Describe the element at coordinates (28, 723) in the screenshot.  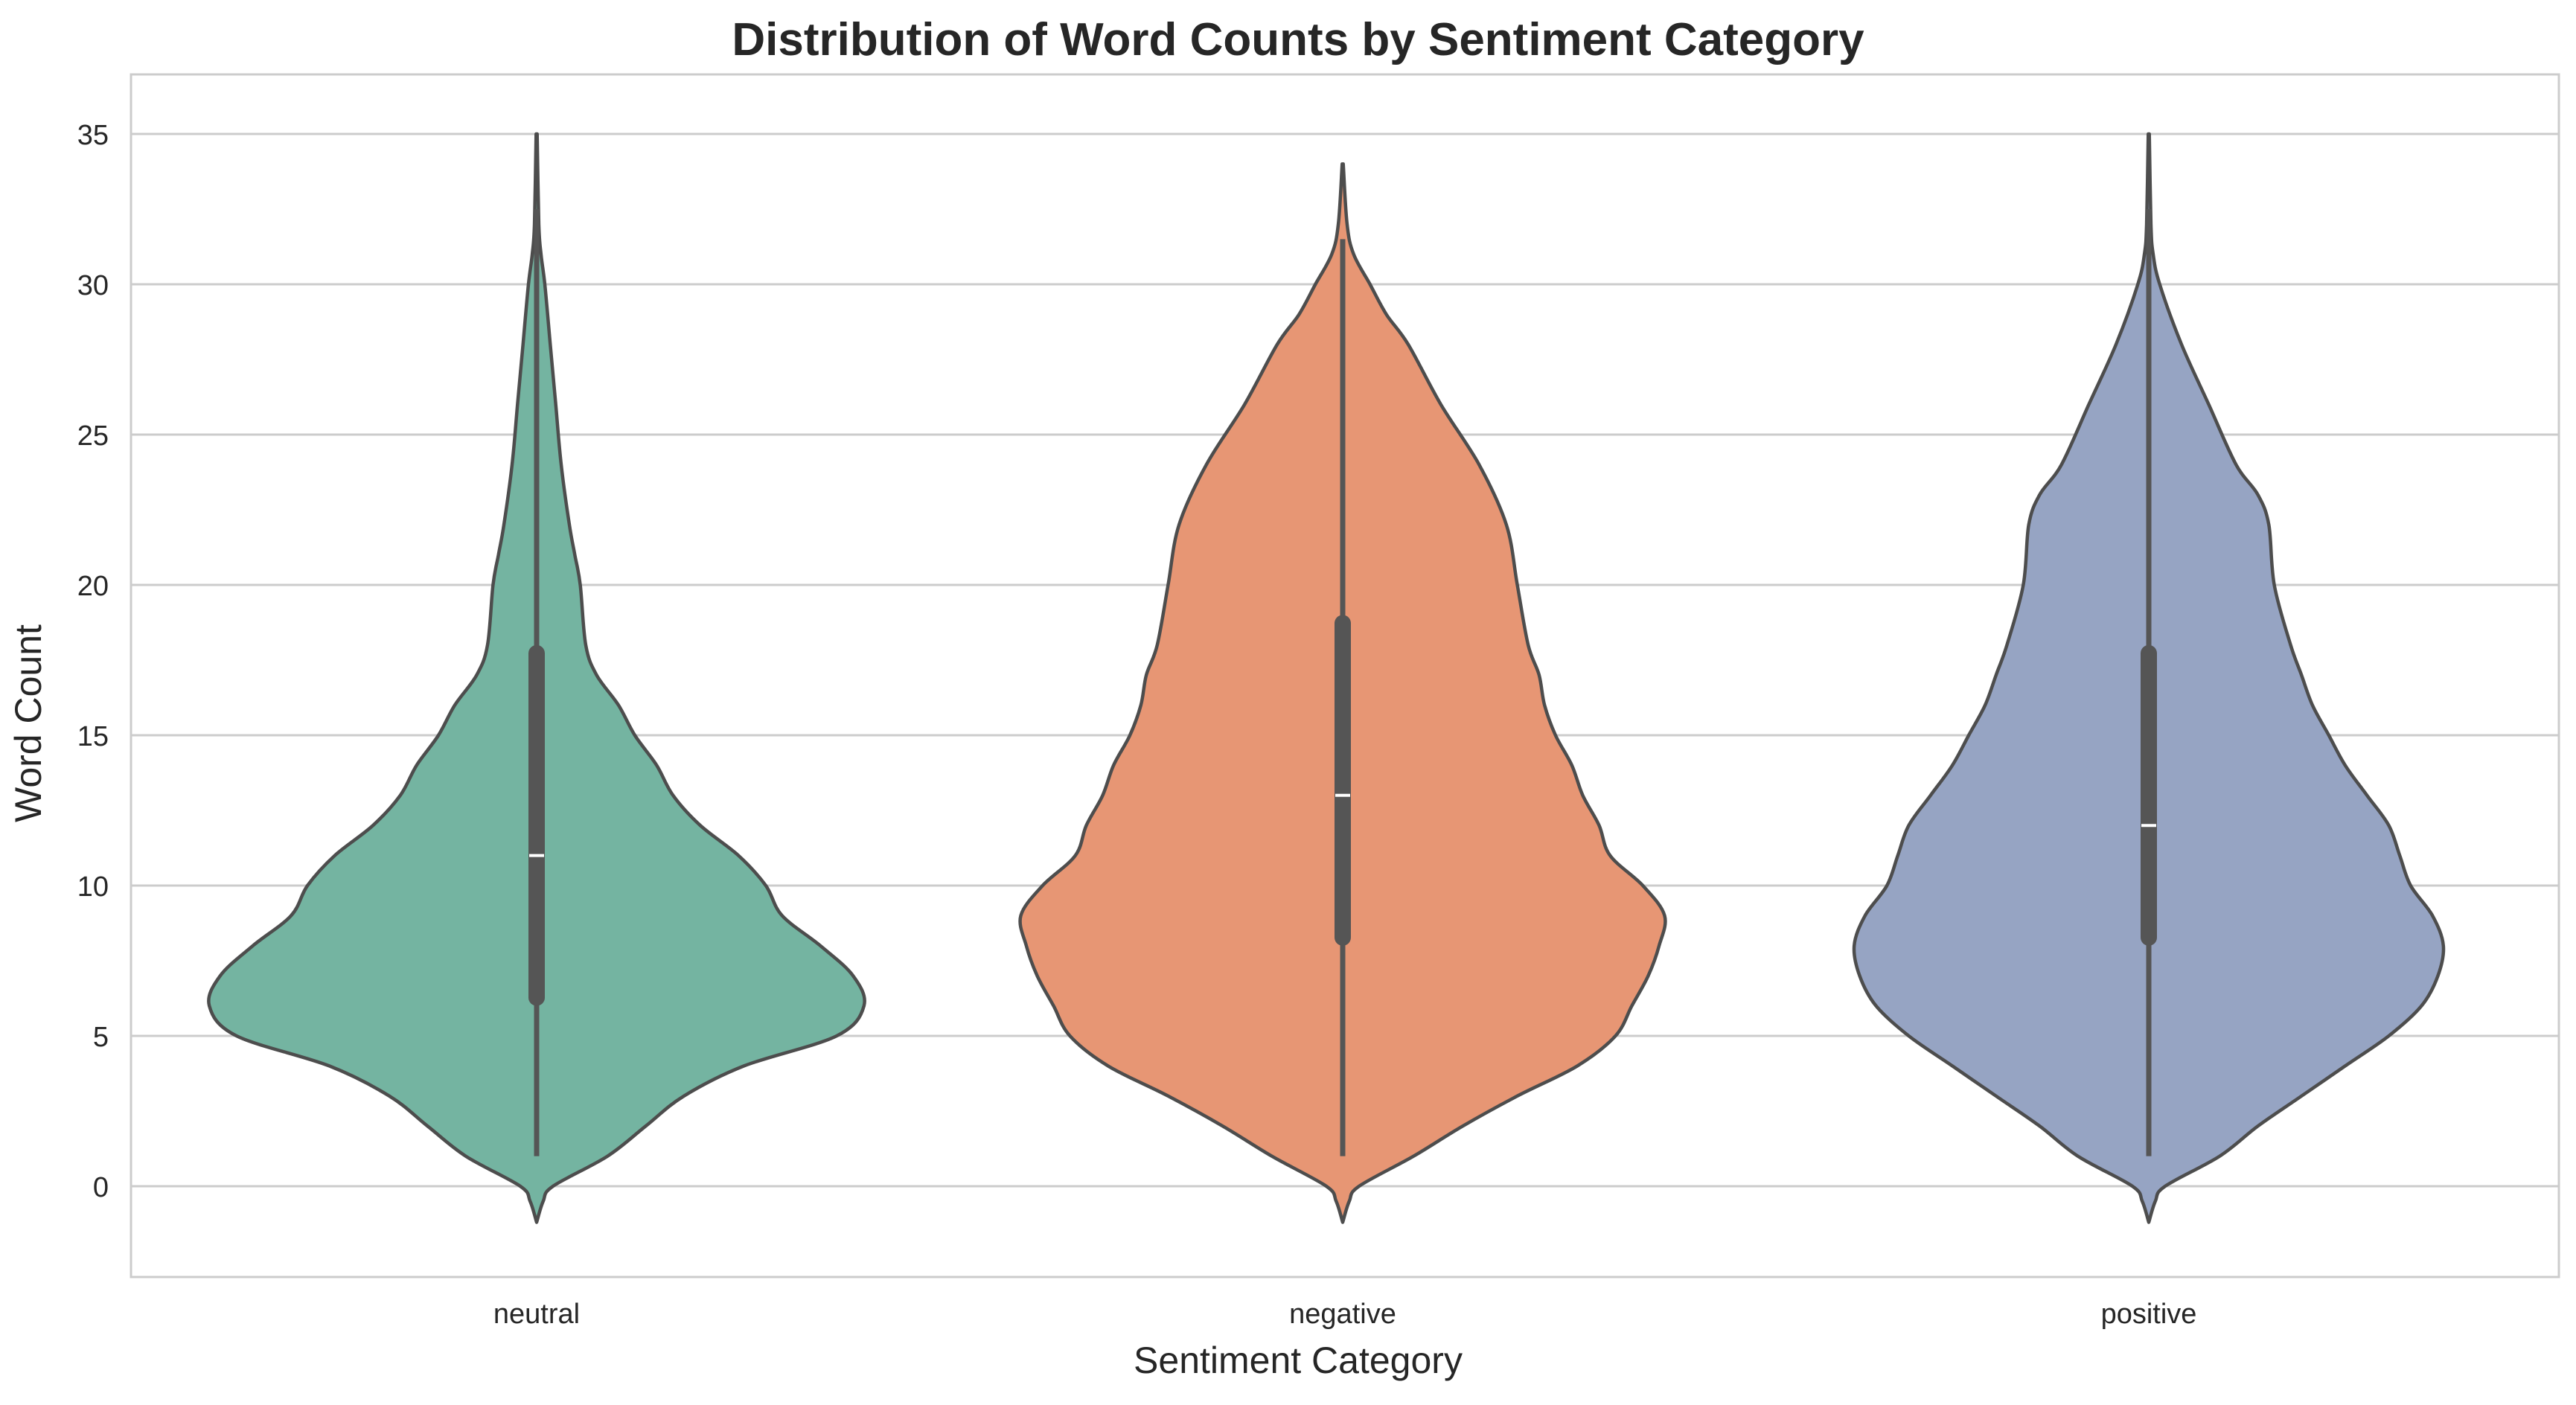
I see `y-axis-label: Word Count` at that location.